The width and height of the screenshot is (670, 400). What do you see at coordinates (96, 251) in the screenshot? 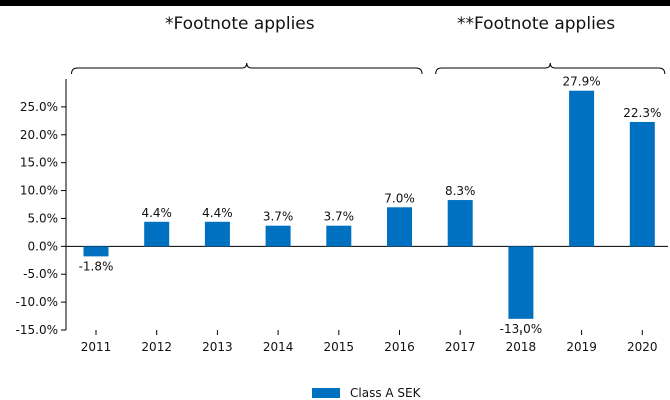
I see `bar-2011` at bounding box center [96, 251].